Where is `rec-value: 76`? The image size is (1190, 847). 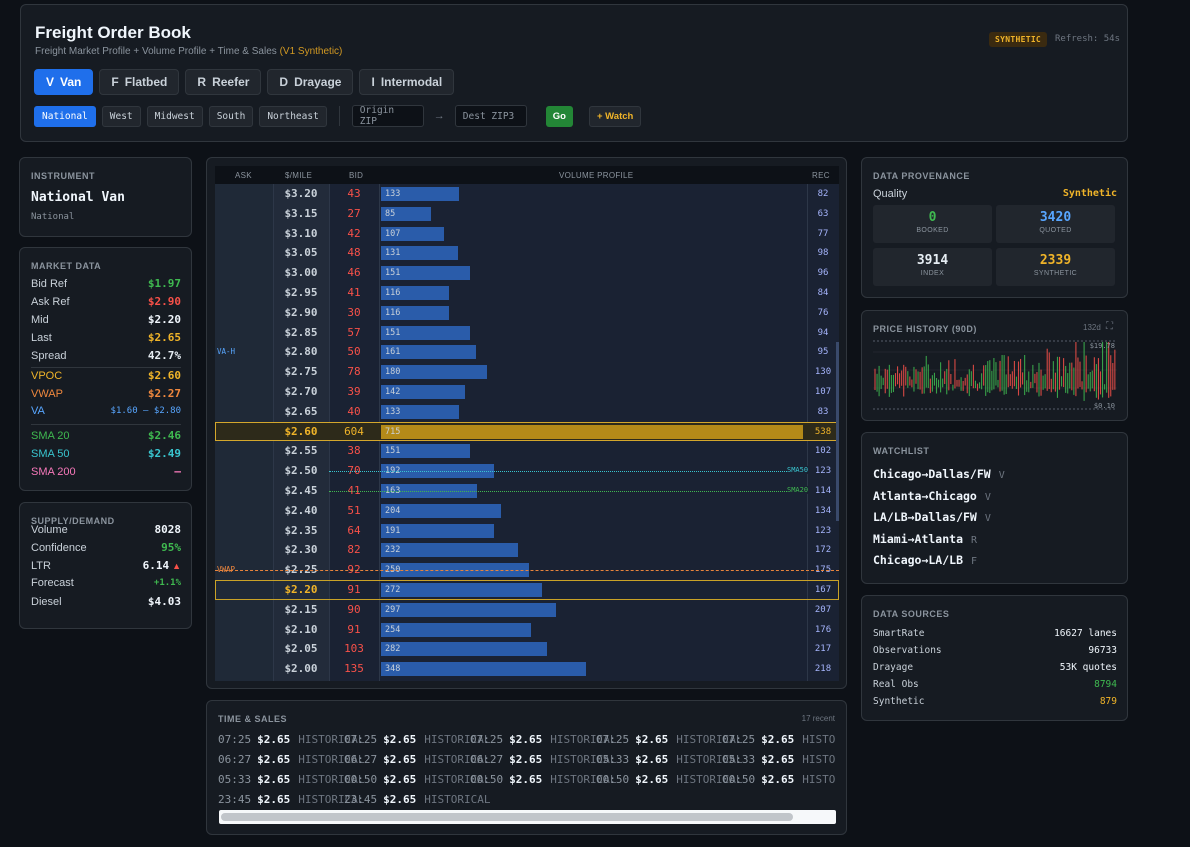 rec-value: 76 is located at coordinates (823, 312).